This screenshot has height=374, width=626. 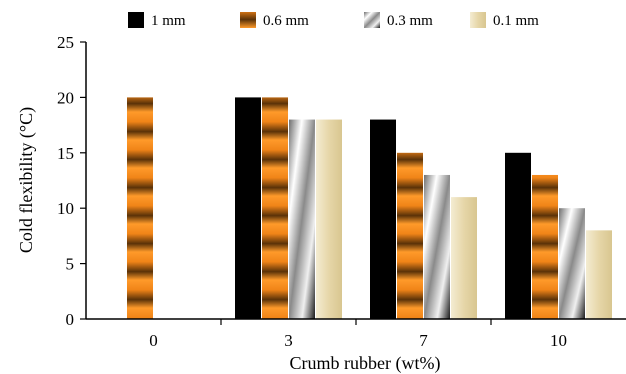 I want to click on legend: 1 mm 0.6 mm 0.3 mm 0.1 mm, so click(x=333, y=20).